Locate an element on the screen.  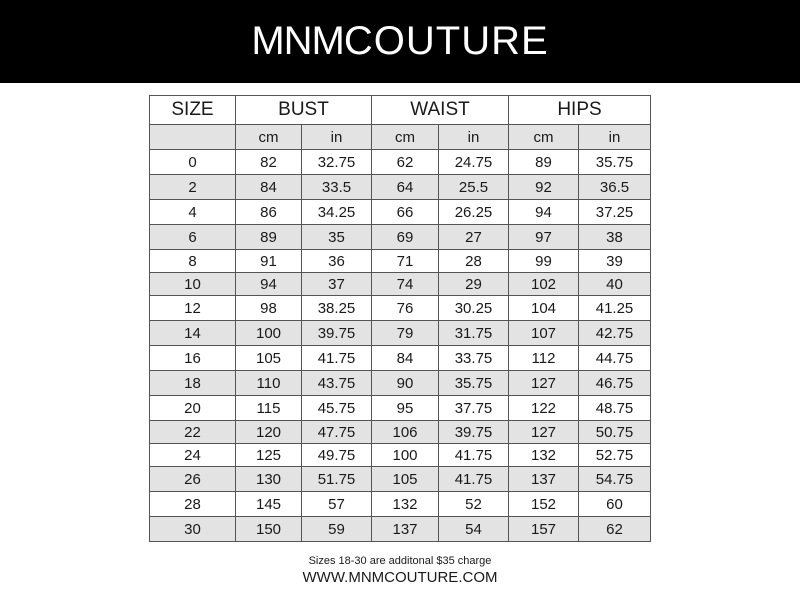
table-cell: 2 is located at coordinates (192, 187).